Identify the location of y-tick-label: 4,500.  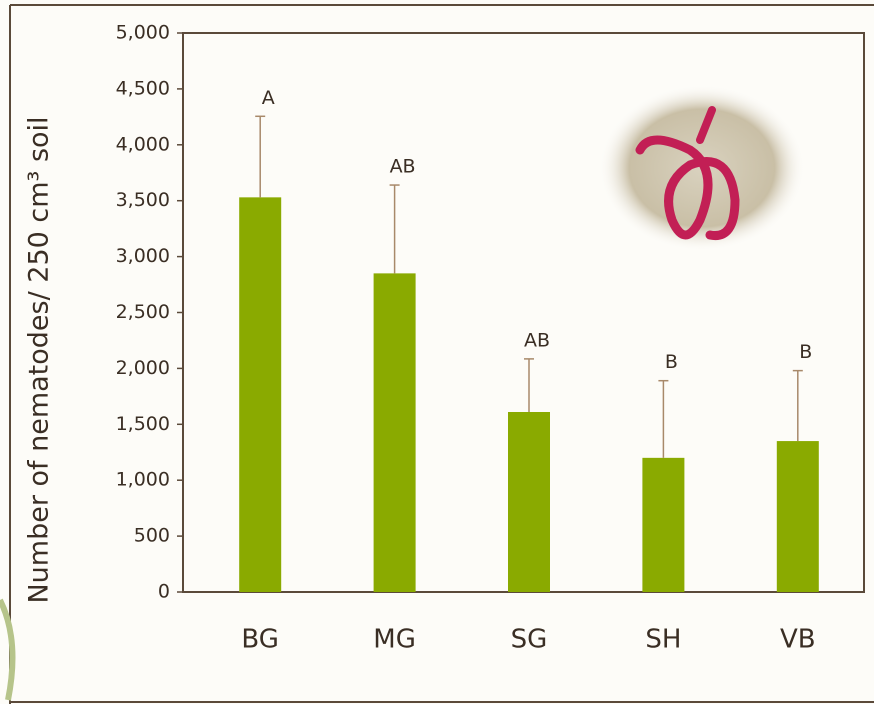
(143, 88).